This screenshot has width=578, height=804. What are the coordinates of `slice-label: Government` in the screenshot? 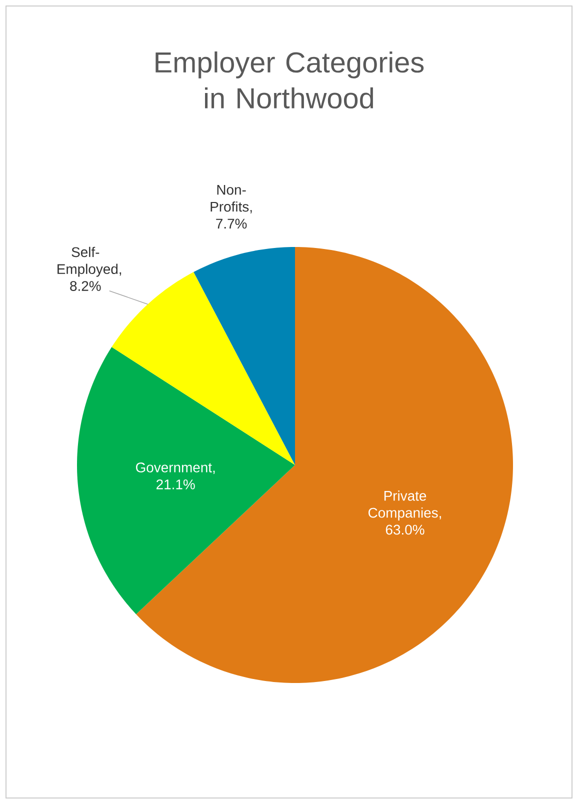 It's located at (174, 467).